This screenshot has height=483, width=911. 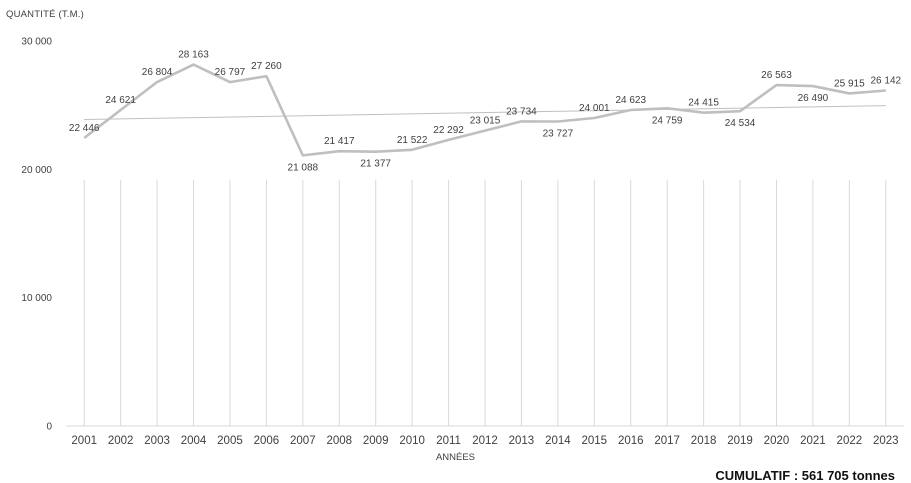 I want to click on x-tick-label: 2023, so click(x=886, y=441).